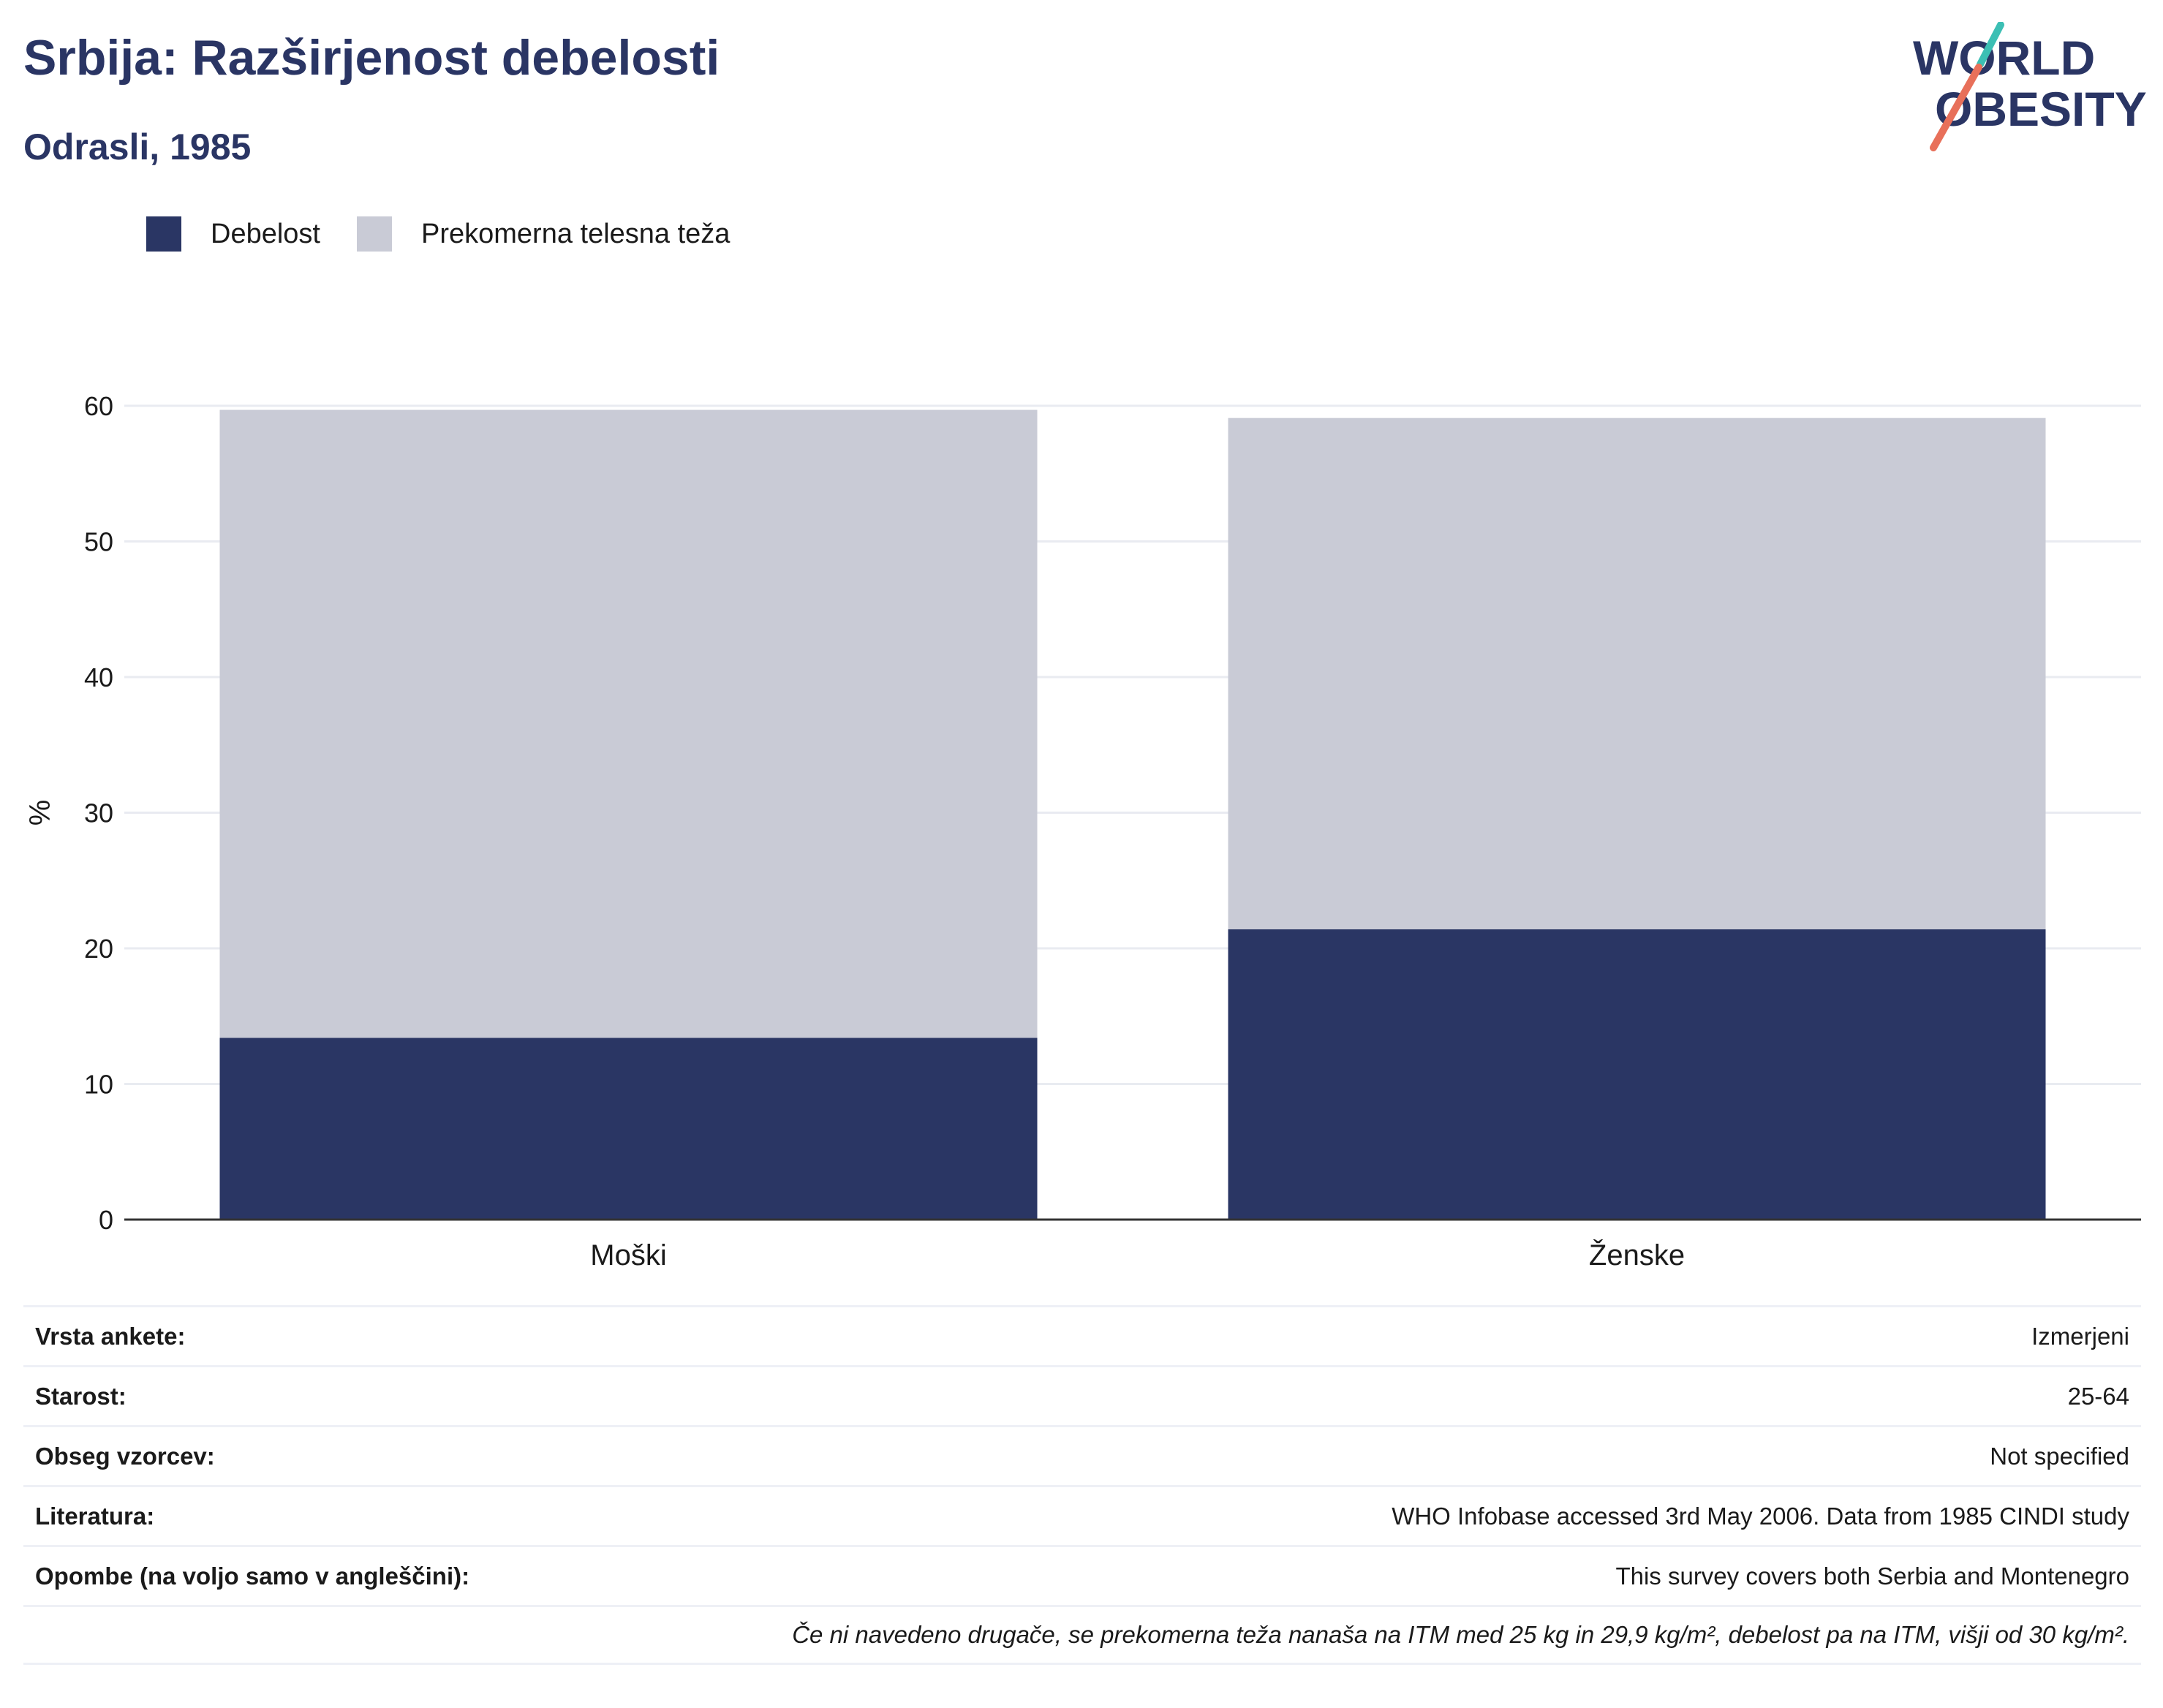  What do you see at coordinates (110, 1336) in the screenshot?
I see `info-label: Vrsta ankete:` at bounding box center [110, 1336].